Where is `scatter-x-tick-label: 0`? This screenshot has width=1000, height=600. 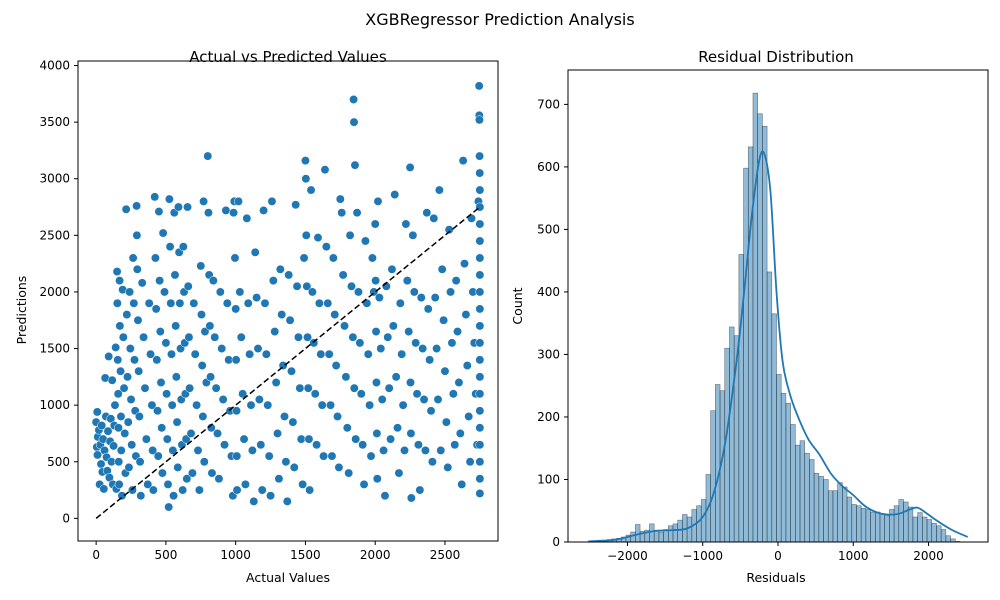 scatter-x-tick-label: 0 is located at coordinates (96, 555).